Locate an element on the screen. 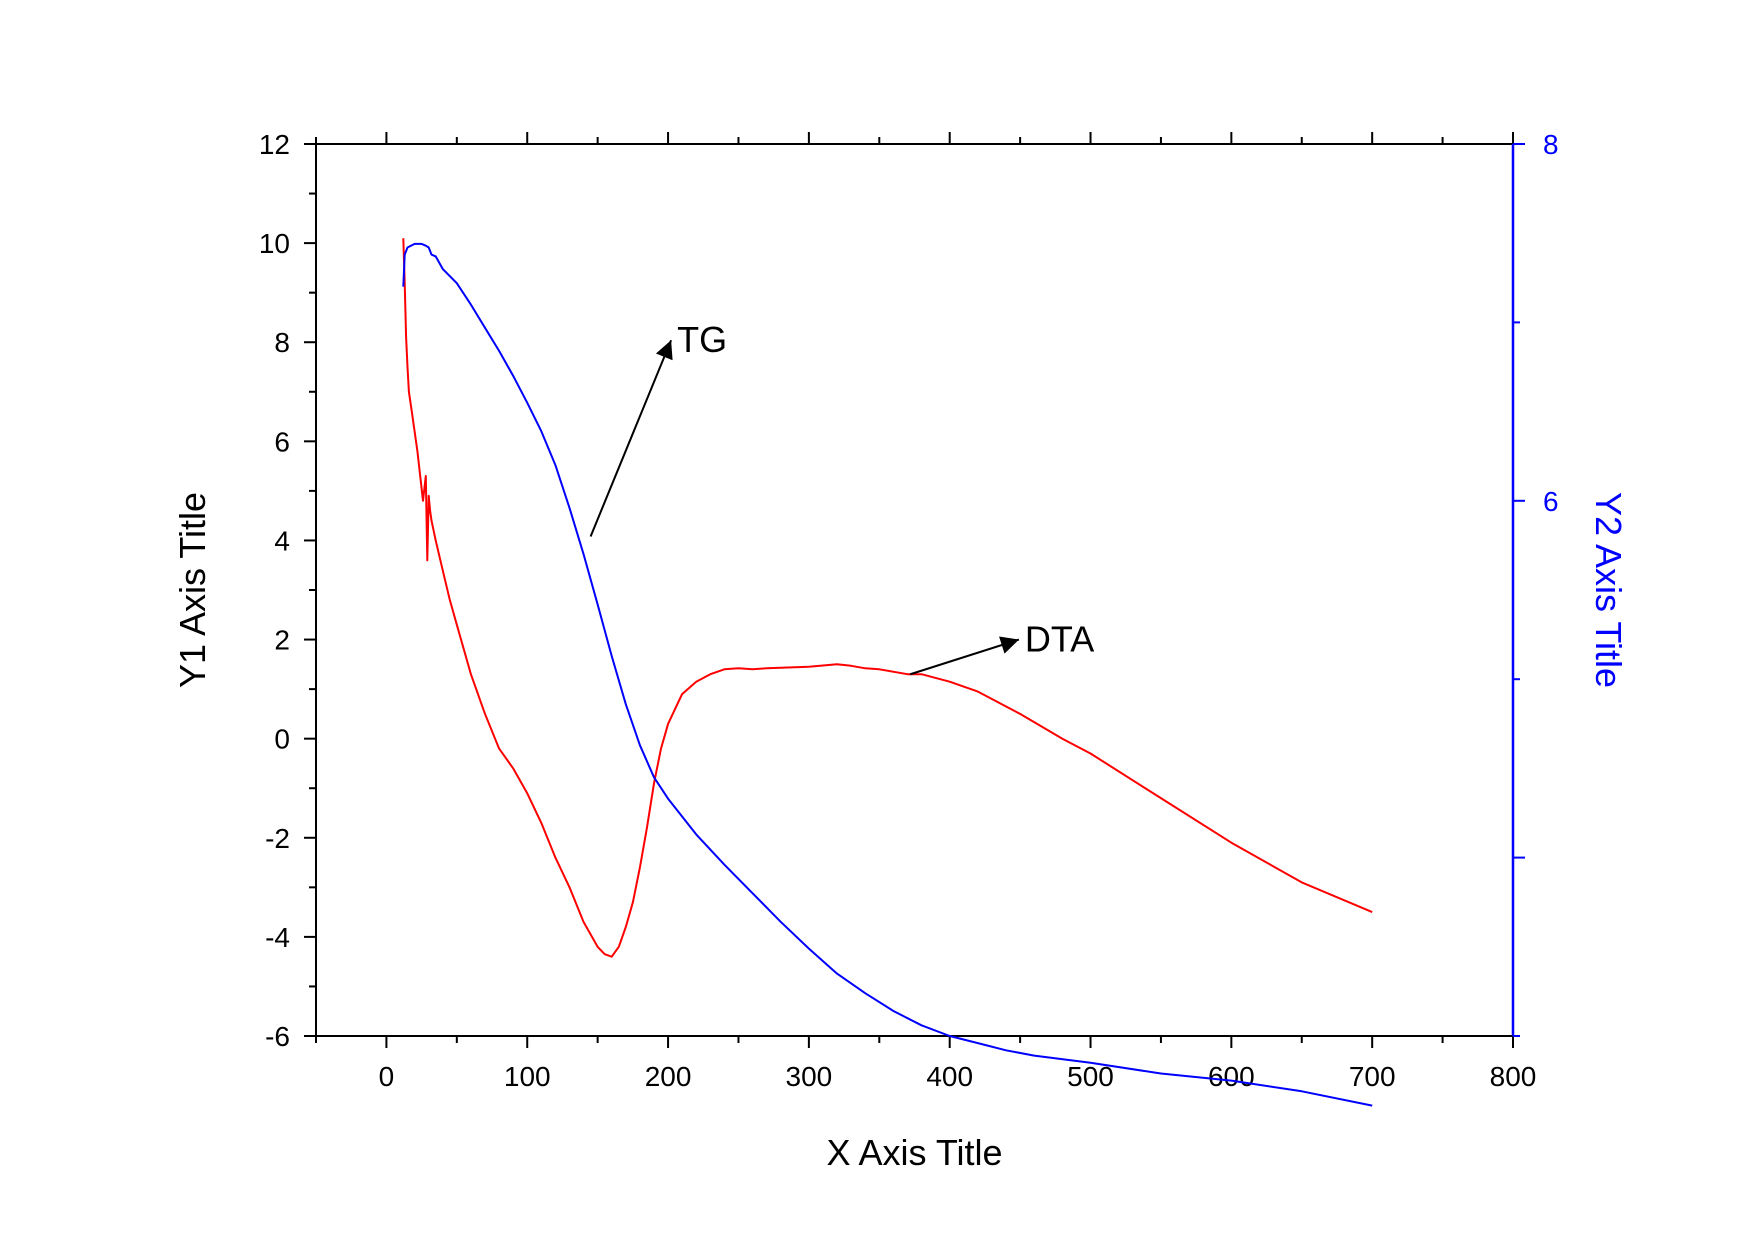 This screenshot has height=1239, width=1753. x-tick-label: 800 is located at coordinates (1513, 1076).